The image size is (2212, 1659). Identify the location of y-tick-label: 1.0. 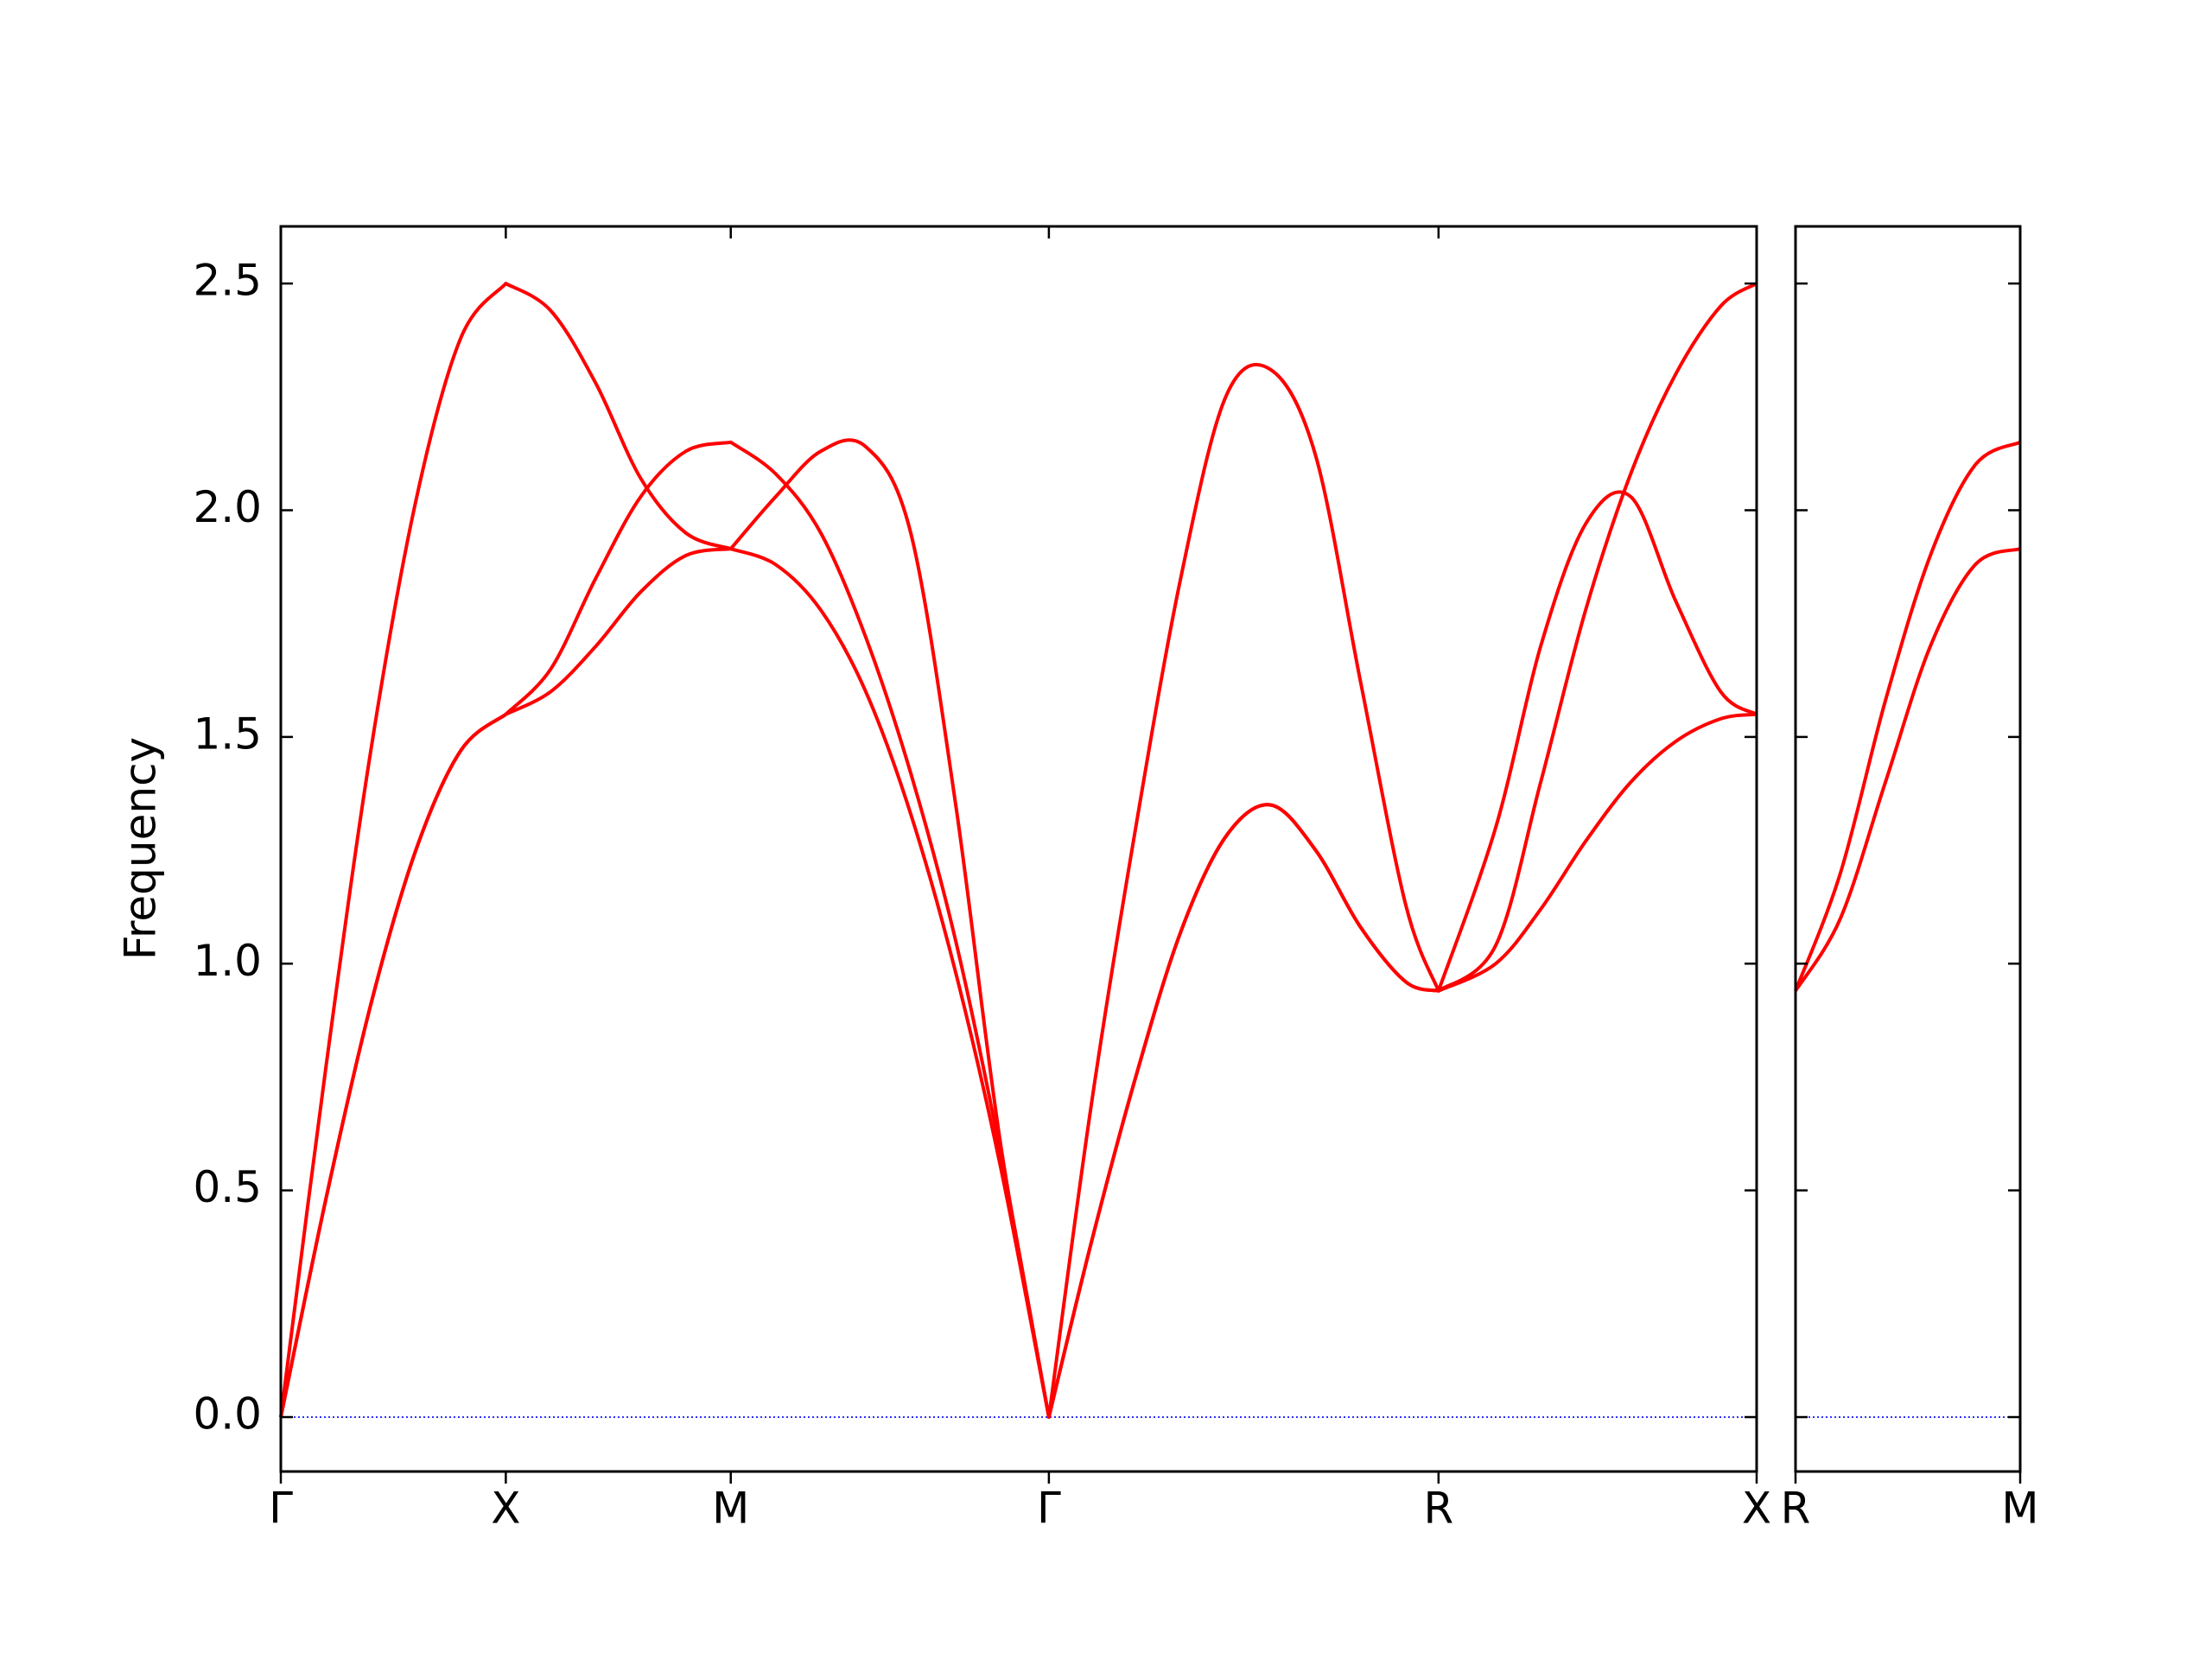
(227, 961).